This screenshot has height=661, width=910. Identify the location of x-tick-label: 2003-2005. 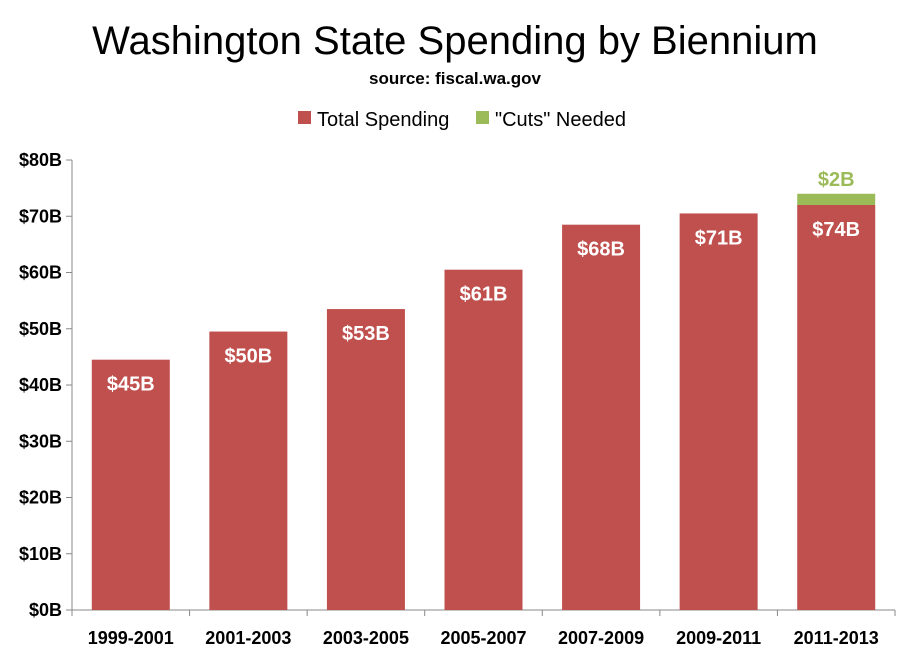
(366, 638).